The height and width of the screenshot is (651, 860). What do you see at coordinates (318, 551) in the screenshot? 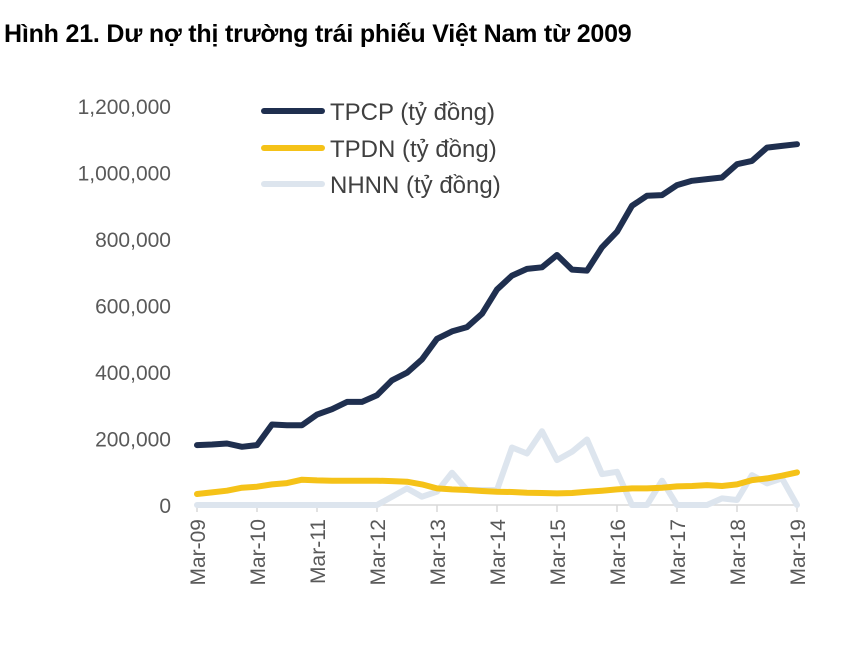
I see `x-tick-label: Mar-11` at bounding box center [318, 551].